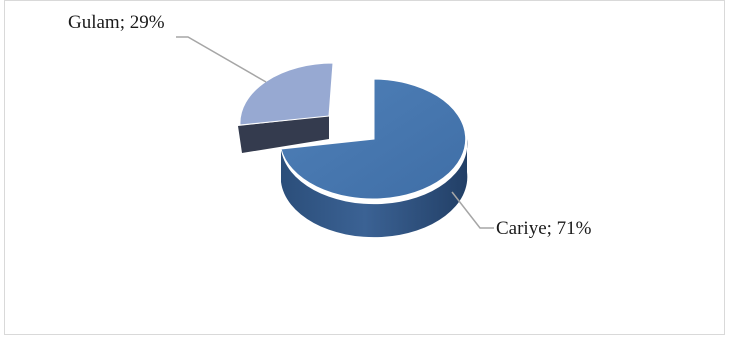 The height and width of the screenshot is (340, 730). Describe the element at coordinates (472, 210) in the screenshot. I see `leader-line-cariye` at that location.